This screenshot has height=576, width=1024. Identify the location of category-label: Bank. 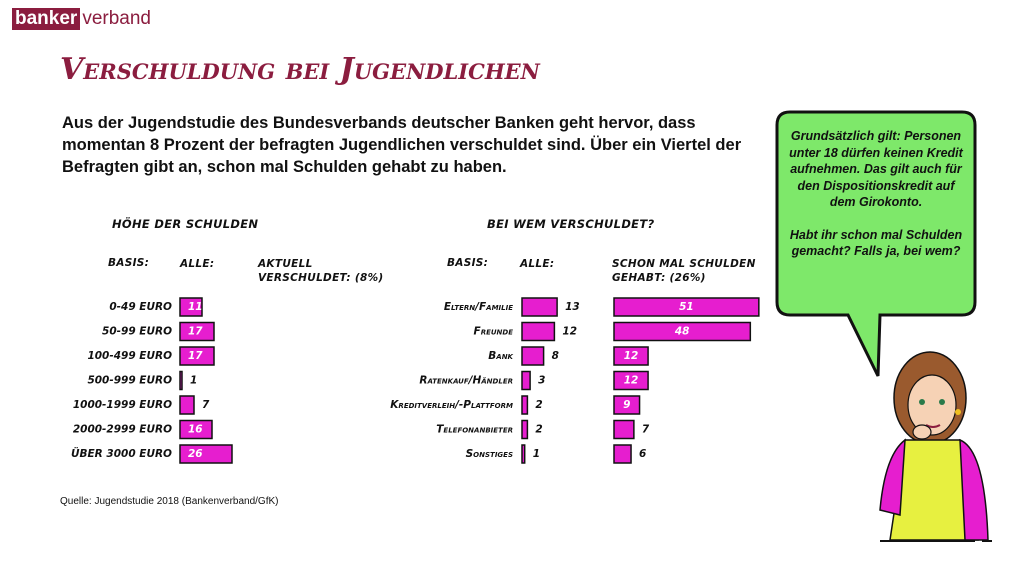
(500, 356).